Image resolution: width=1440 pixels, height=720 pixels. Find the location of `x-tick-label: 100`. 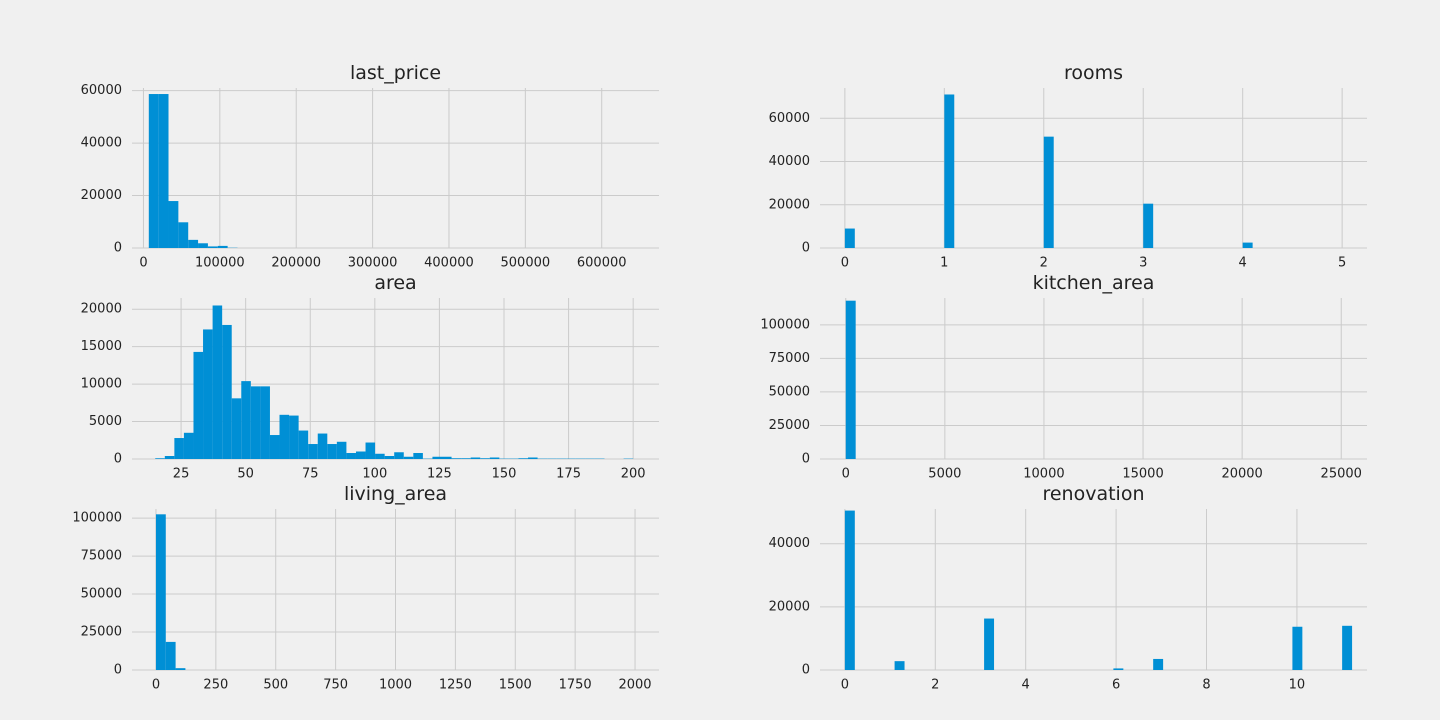

x-tick-label: 100 is located at coordinates (374, 474).